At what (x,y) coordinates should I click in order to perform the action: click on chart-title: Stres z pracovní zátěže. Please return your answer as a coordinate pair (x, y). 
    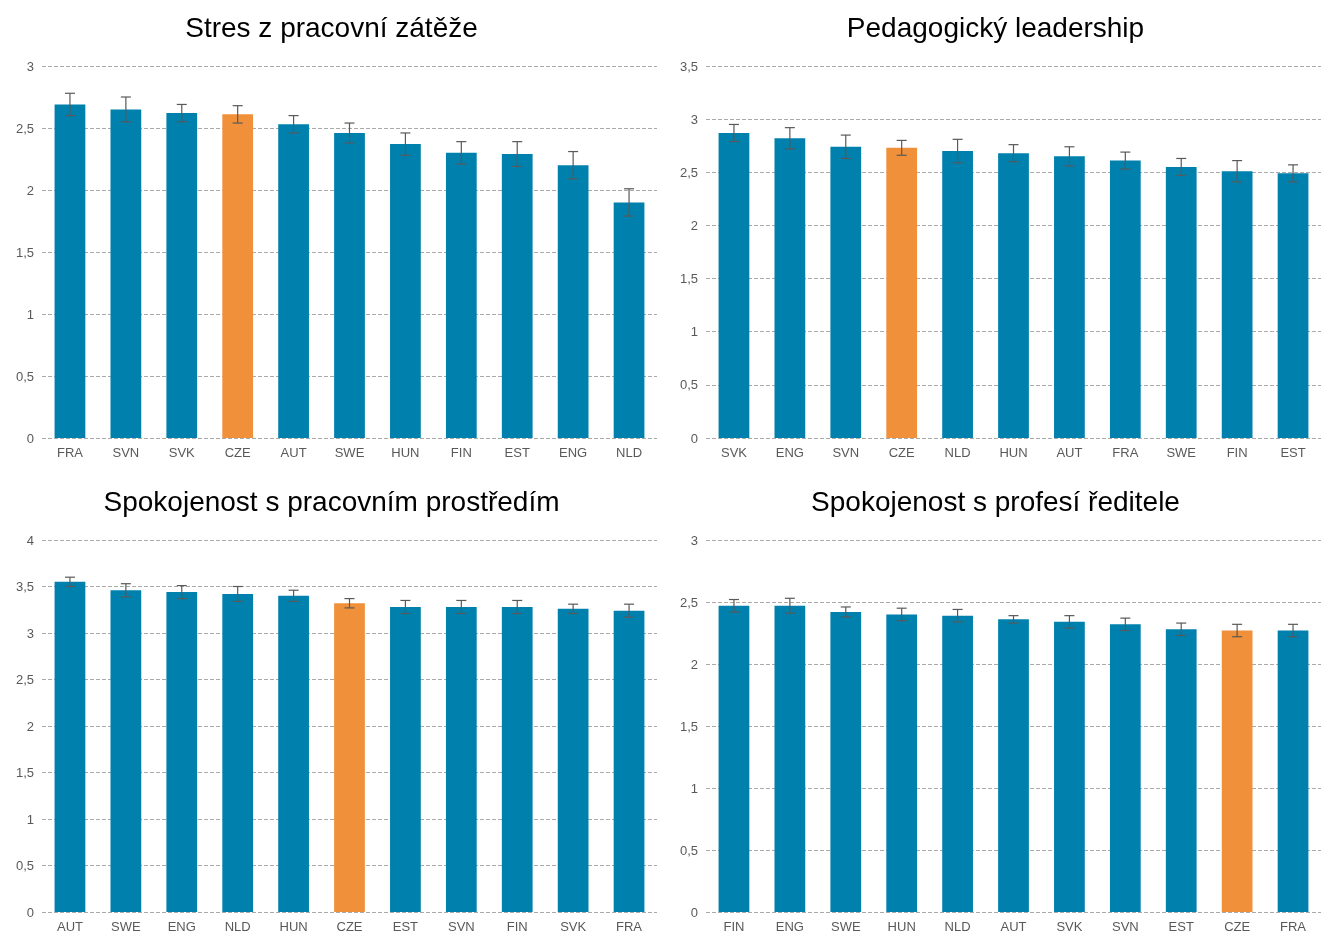
    Looking at the image, I should click on (331, 27).